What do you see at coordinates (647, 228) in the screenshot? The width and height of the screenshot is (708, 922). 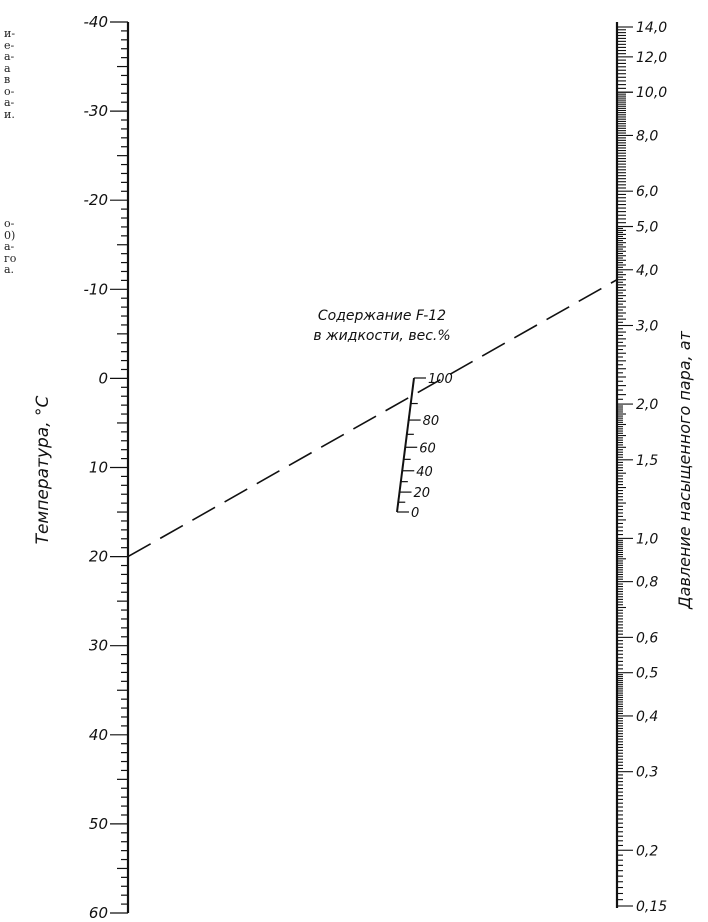 I see `pressure-tick-label: 5,0` at bounding box center [647, 228].